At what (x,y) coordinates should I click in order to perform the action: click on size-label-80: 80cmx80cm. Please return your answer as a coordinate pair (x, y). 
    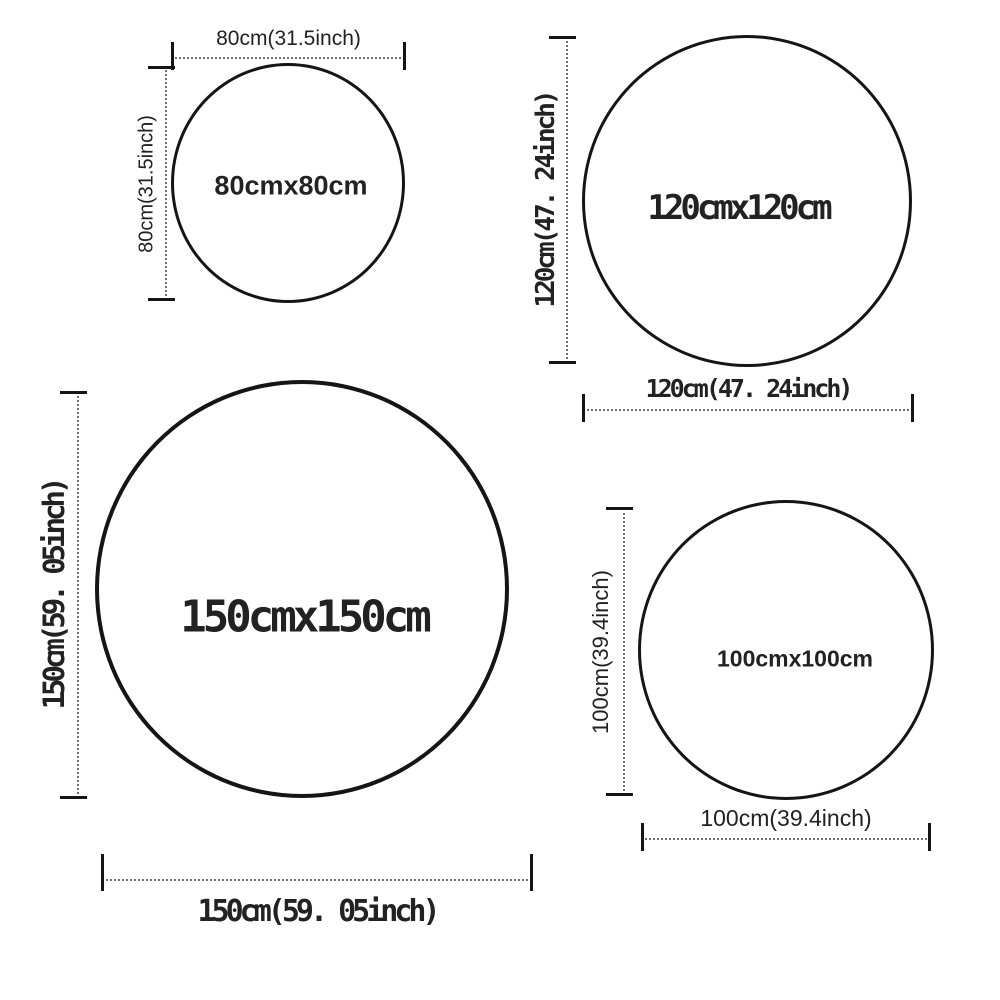
    Looking at the image, I should click on (291, 185).